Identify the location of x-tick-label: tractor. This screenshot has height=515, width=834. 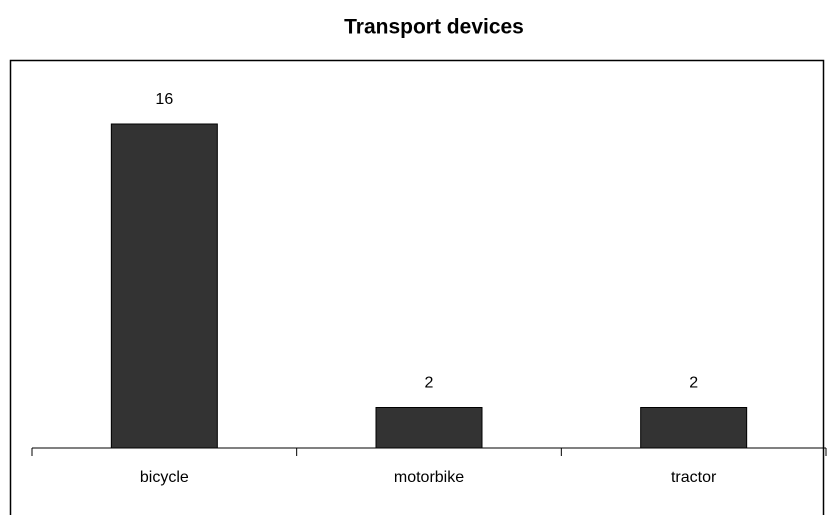
(694, 477).